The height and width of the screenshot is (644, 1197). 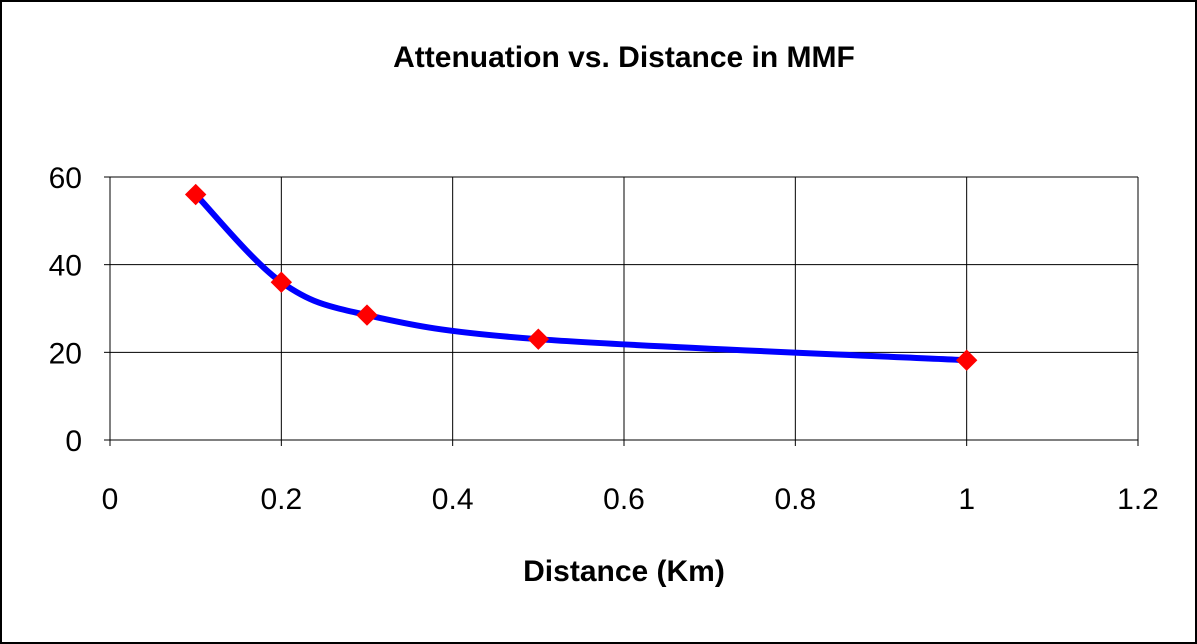 What do you see at coordinates (795, 499) in the screenshot?
I see `x-tick-label: 0.8` at bounding box center [795, 499].